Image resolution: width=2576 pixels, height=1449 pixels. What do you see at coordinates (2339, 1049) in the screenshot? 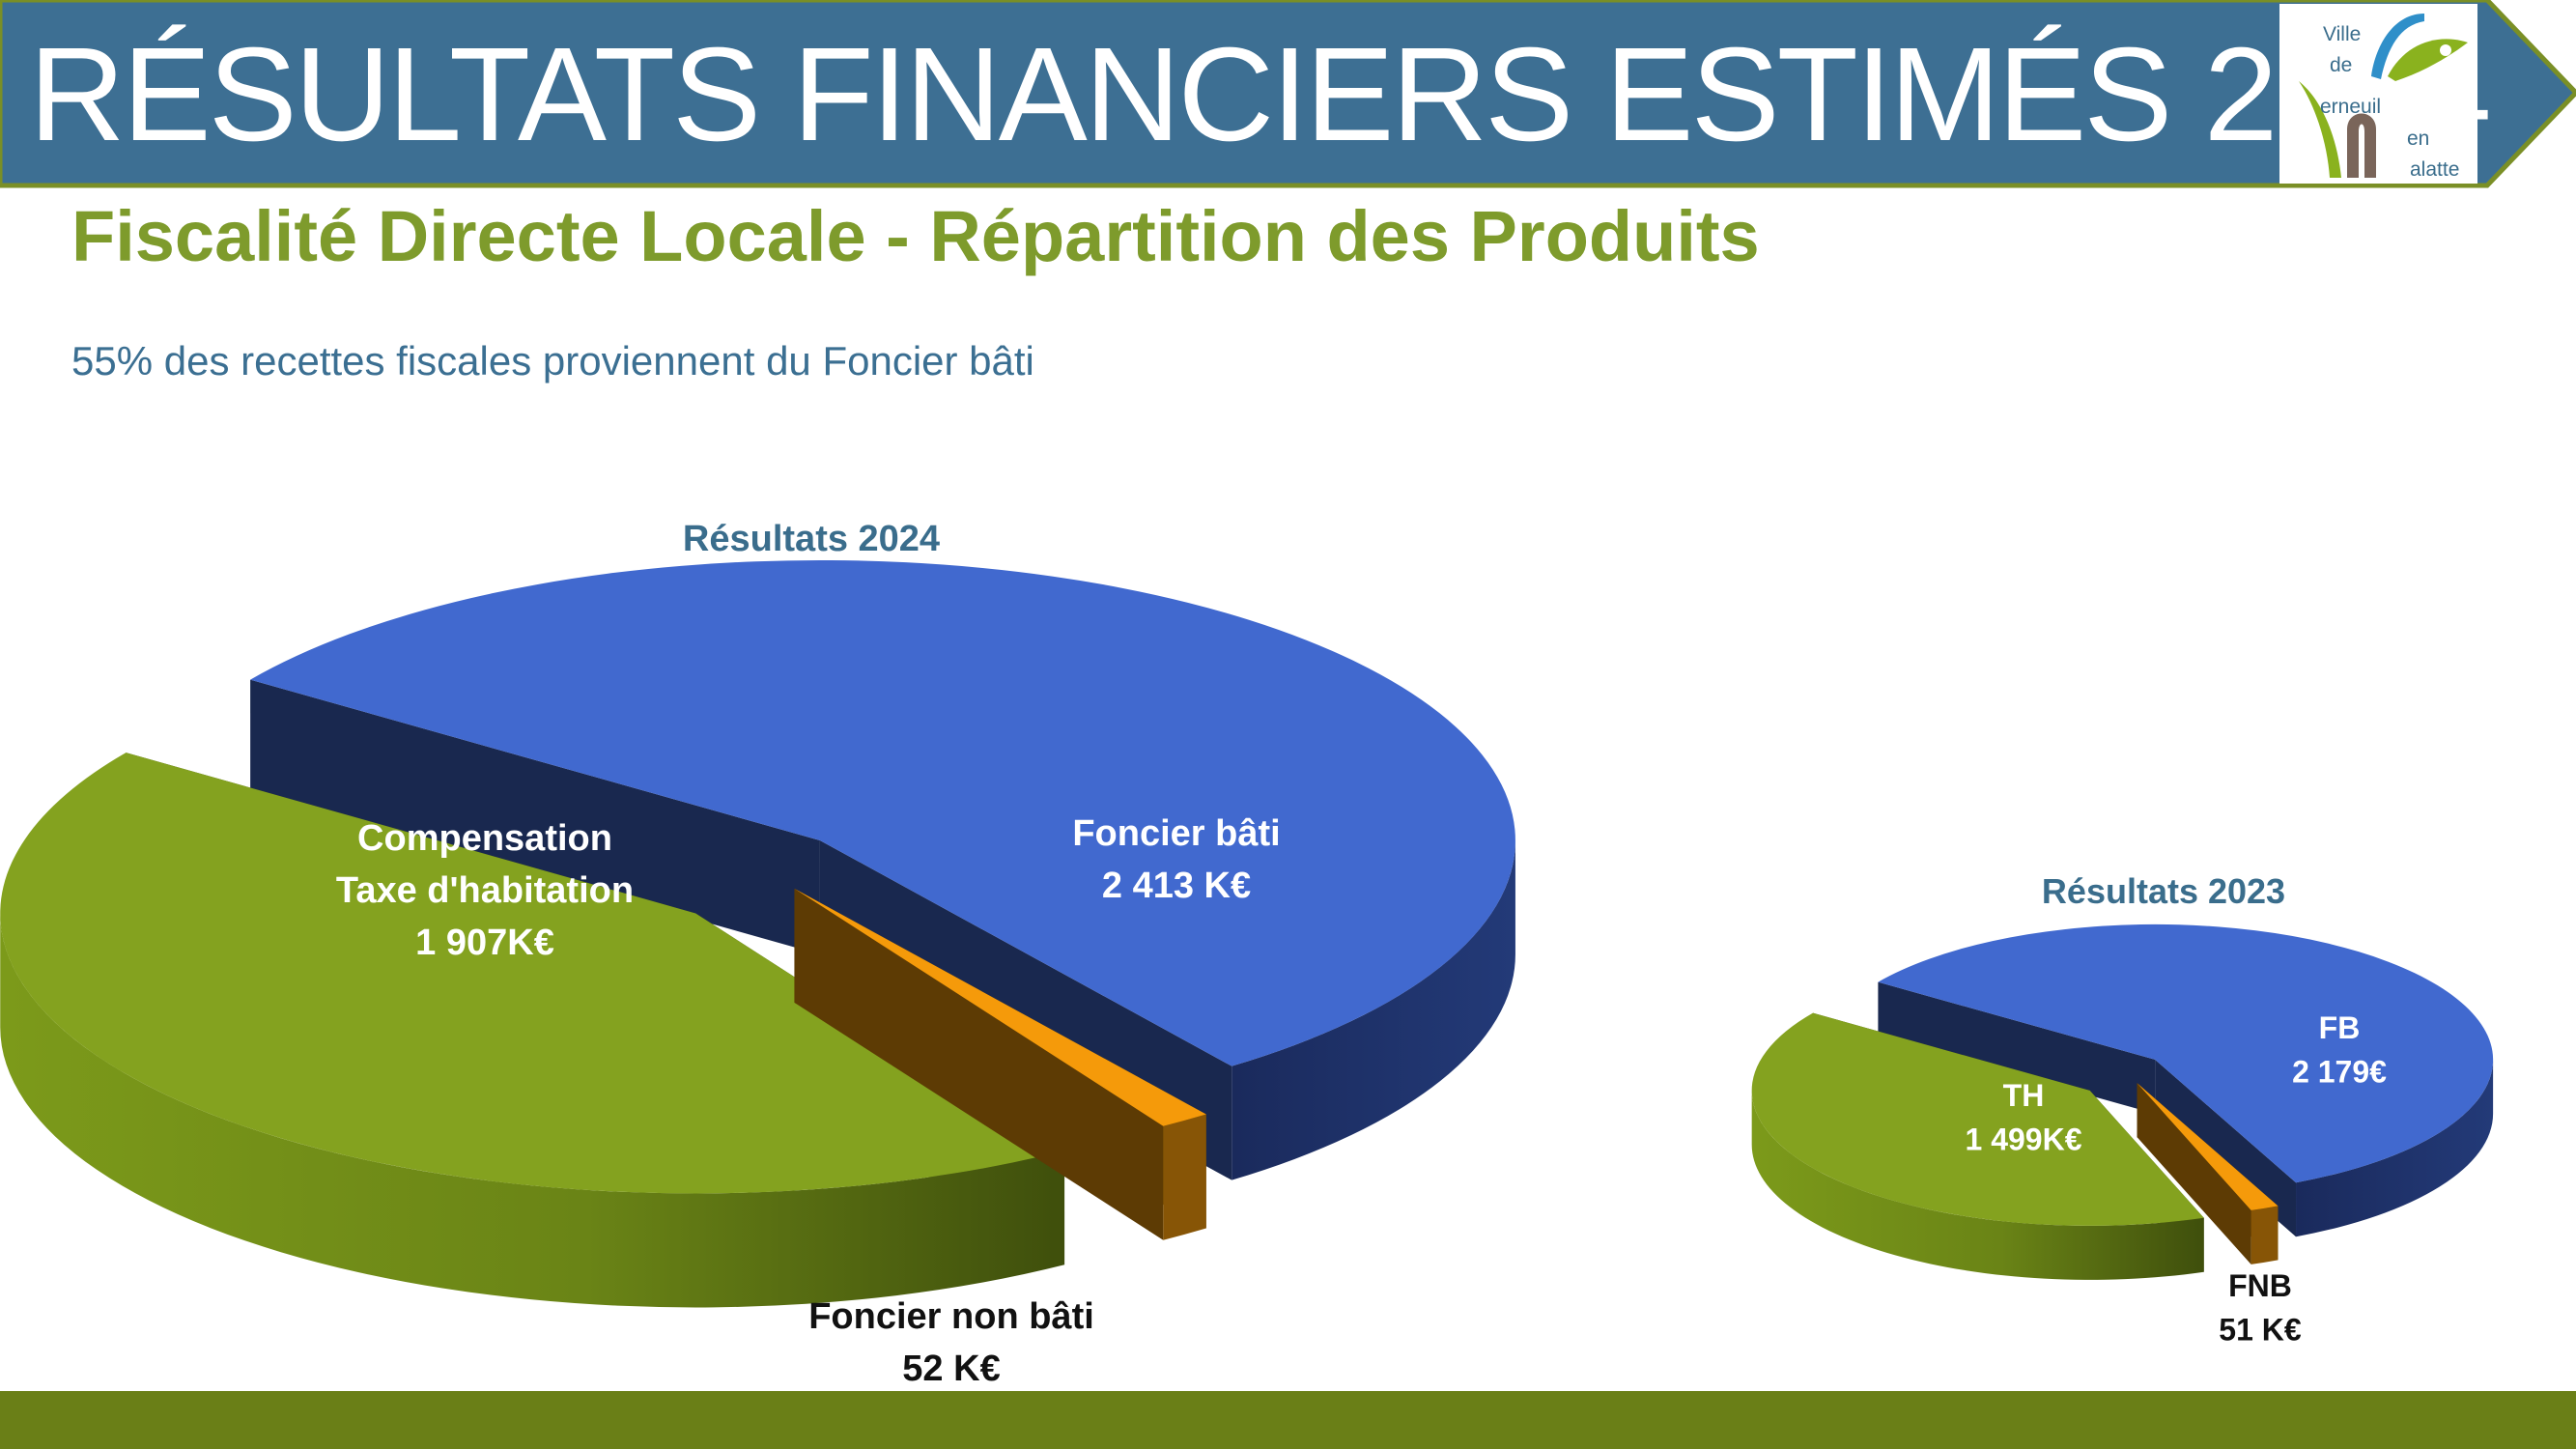
I see `slice-label-fb: FB 2 179€` at bounding box center [2339, 1049].